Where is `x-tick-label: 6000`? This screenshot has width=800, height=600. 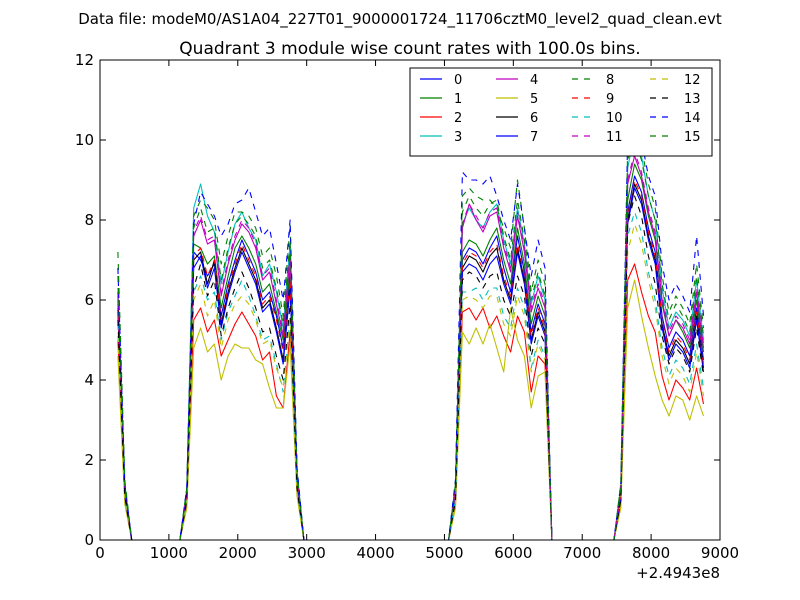
x-tick-label: 6000 is located at coordinates (513, 553).